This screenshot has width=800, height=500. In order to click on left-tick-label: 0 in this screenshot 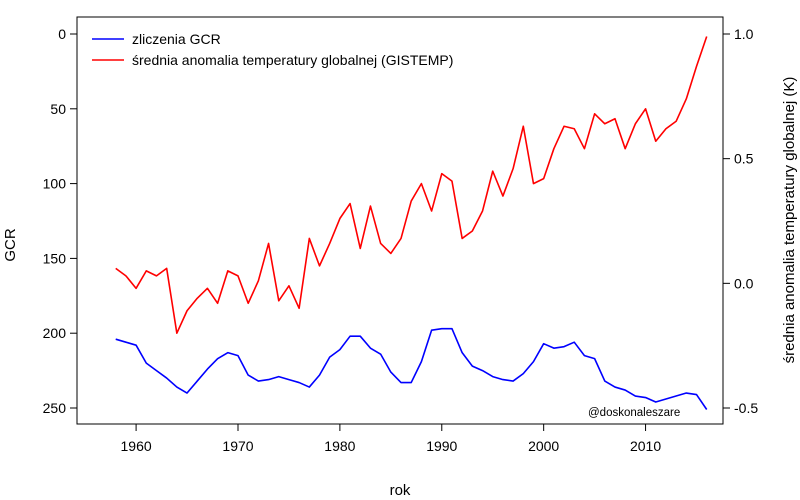, I will do `click(62, 34)`.